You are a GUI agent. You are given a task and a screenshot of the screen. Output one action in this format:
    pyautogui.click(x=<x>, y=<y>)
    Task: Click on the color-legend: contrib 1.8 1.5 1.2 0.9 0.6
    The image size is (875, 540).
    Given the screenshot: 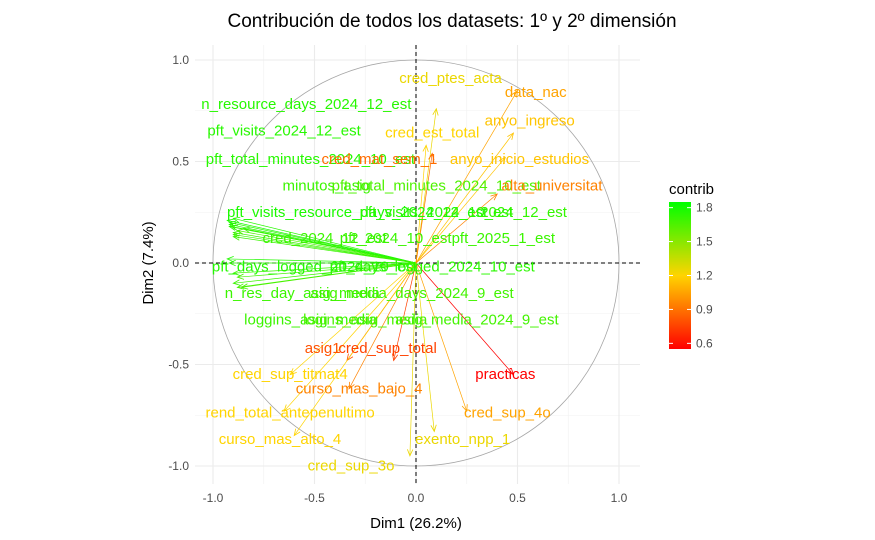 What is the action you would take?
    pyautogui.click(x=691, y=265)
    